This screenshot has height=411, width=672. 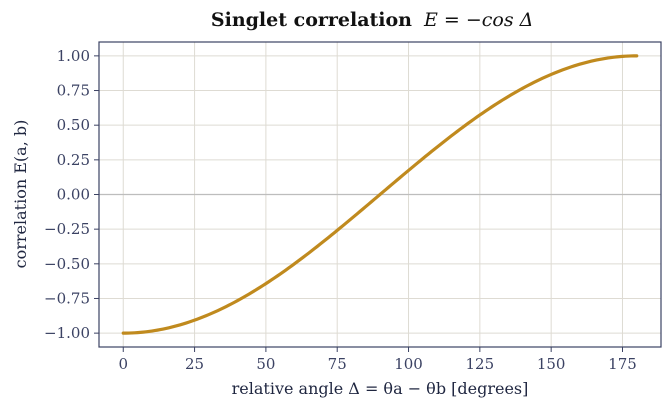 I want to click on x-tick-label: 125, so click(x=480, y=364).